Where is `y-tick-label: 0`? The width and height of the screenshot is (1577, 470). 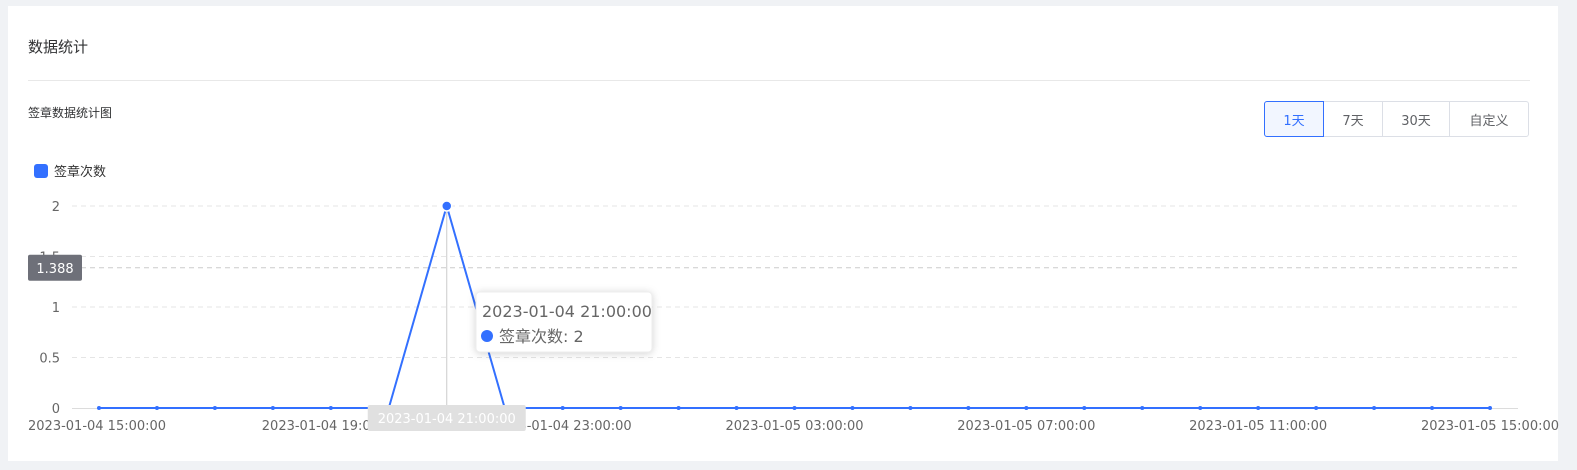 y-tick-label: 0 is located at coordinates (56, 409).